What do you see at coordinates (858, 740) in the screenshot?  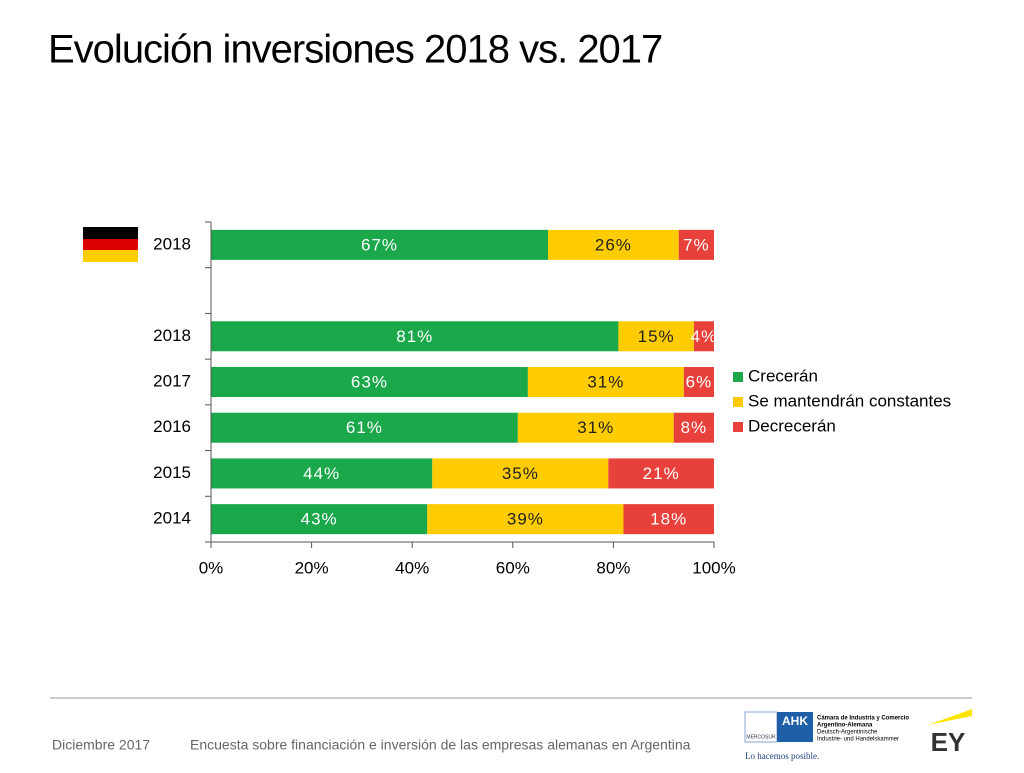 I see `ahk-line: Industrie- und Handelskammer` at bounding box center [858, 740].